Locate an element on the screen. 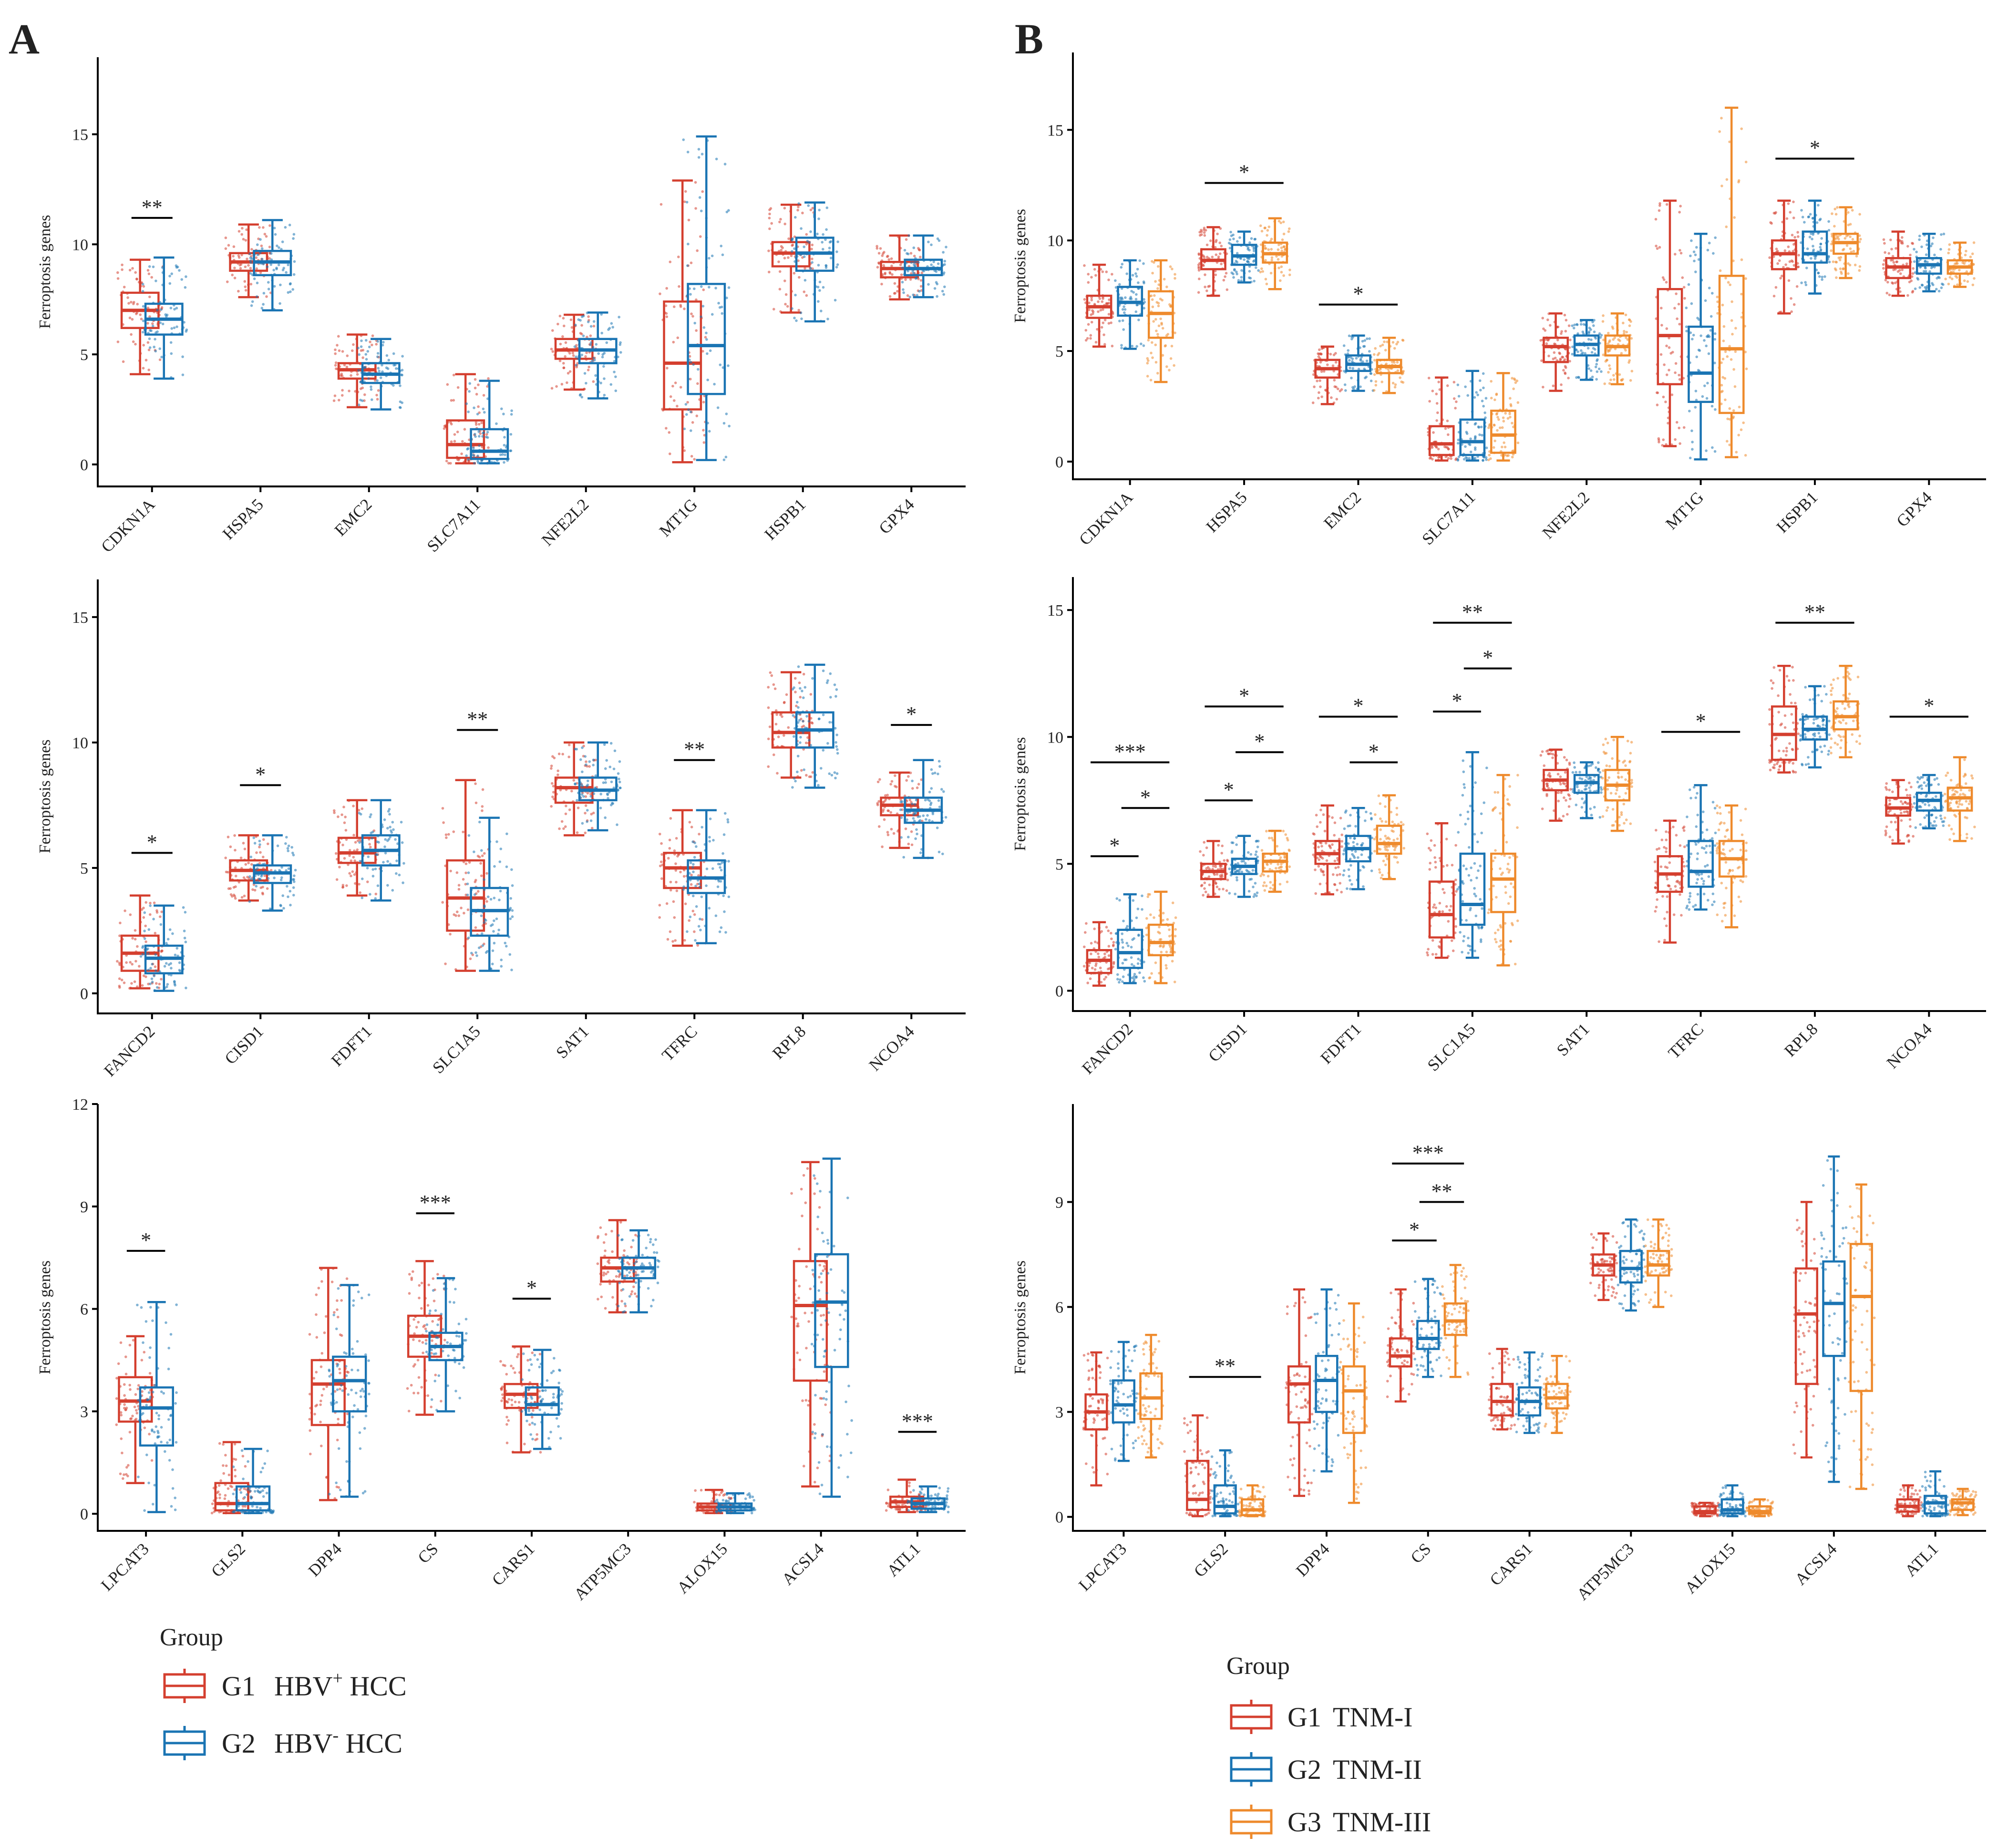 The width and height of the screenshot is (1998, 1848). iqr-box is located at coordinates (349, 1384).